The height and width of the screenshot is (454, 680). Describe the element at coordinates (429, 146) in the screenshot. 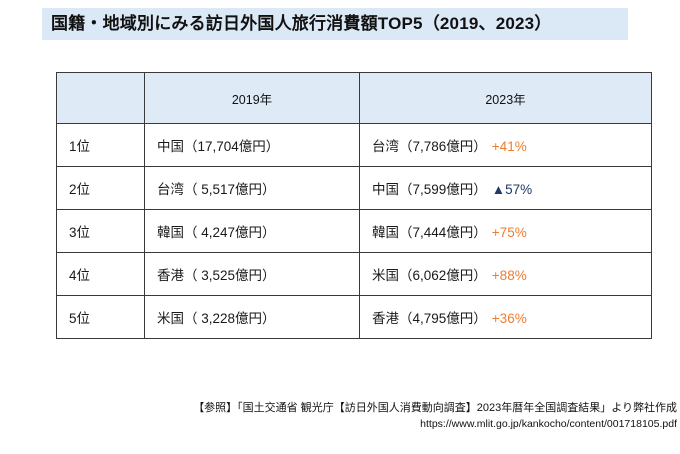

I see `value-2023-text: 台湾（7,786億円）` at that location.